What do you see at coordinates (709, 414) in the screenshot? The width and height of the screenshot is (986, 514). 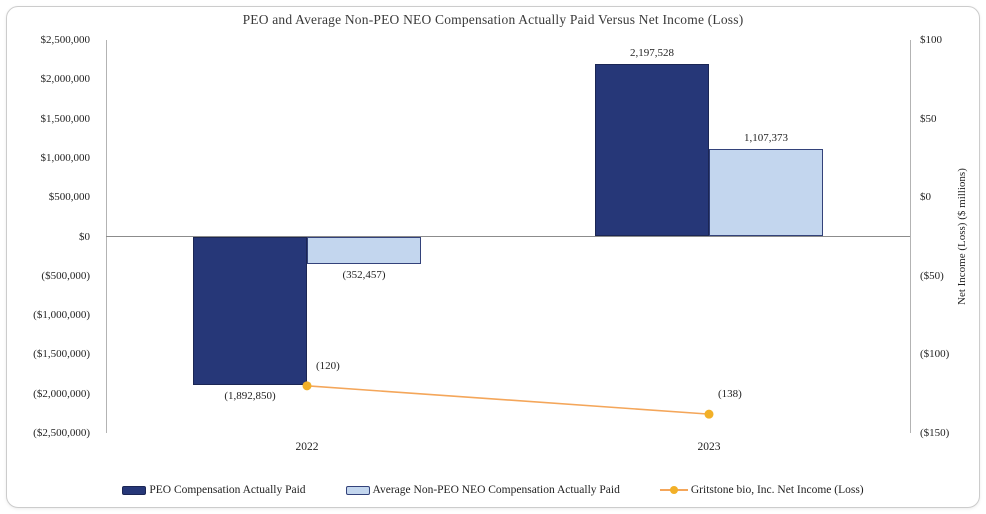 I see `net-income-point-2023` at bounding box center [709, 414].